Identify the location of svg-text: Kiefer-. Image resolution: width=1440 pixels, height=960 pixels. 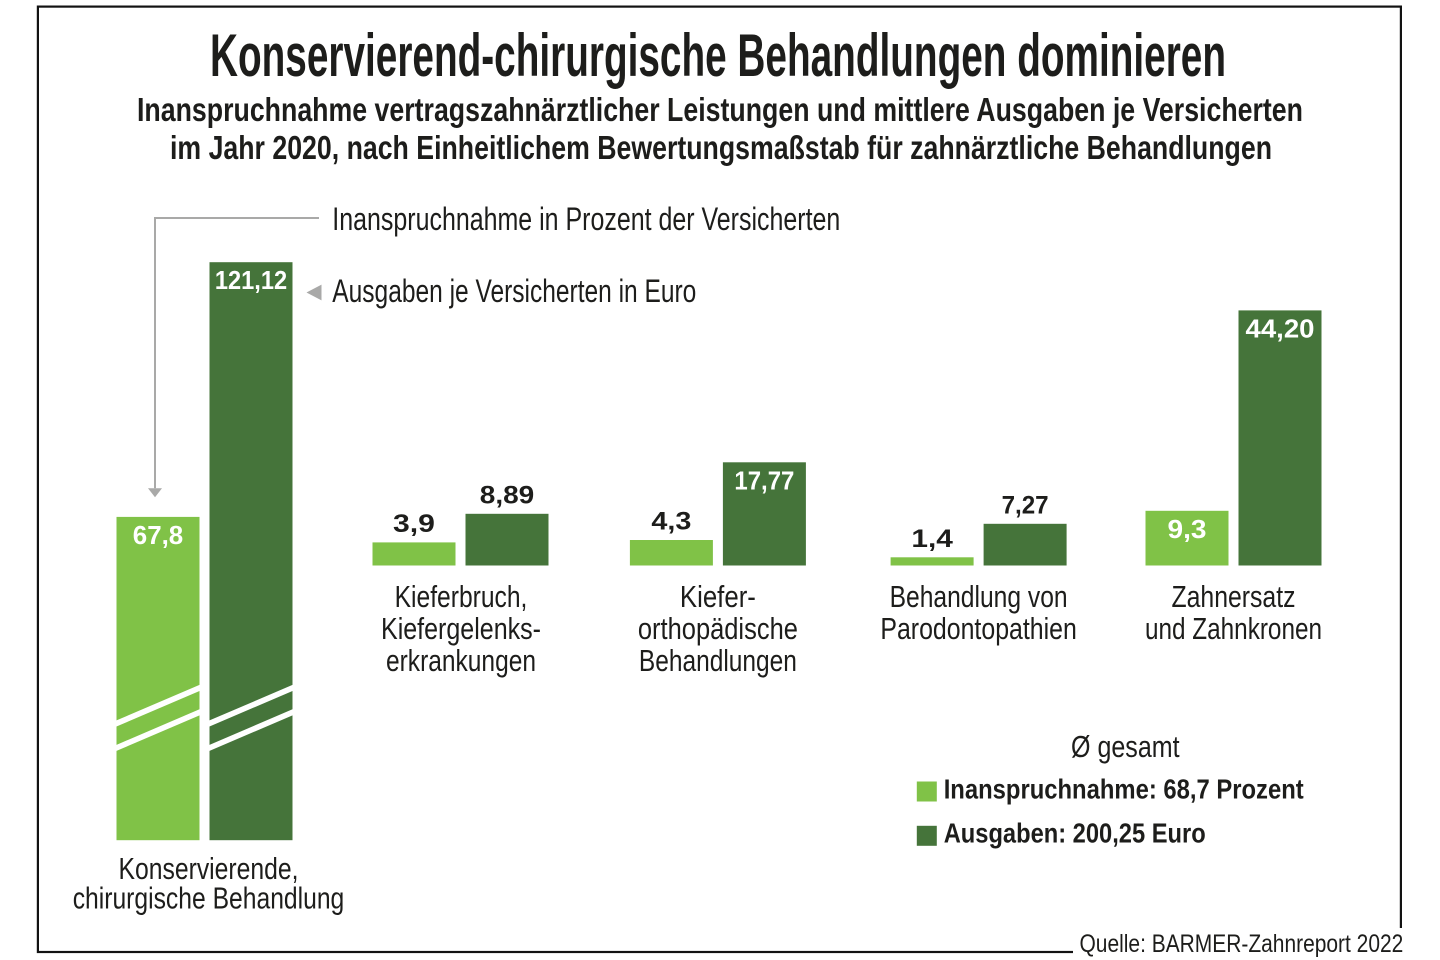
(718, 596).